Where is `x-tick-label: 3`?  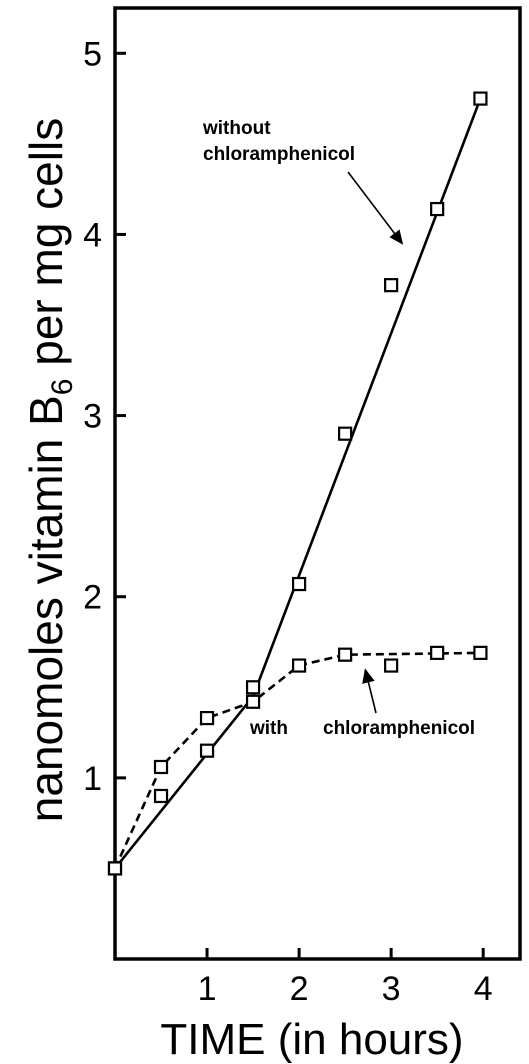 x-tick-label: 3 is located at coordinates (391, 989).